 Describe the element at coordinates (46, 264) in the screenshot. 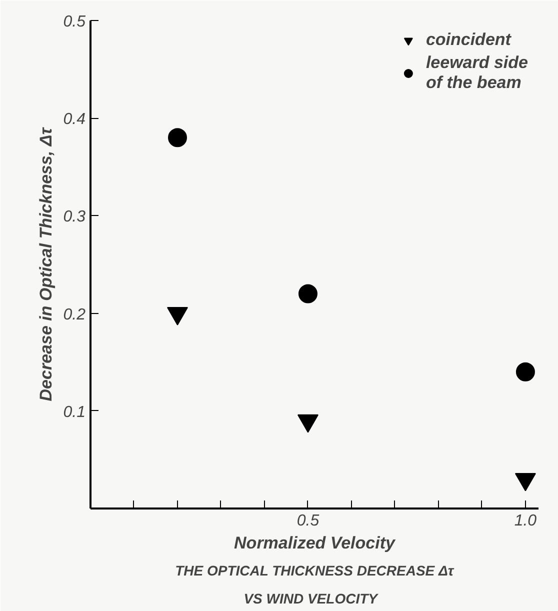

I see `y-axis-title: Decrease in Optical Thickness, Δτ` at that location.